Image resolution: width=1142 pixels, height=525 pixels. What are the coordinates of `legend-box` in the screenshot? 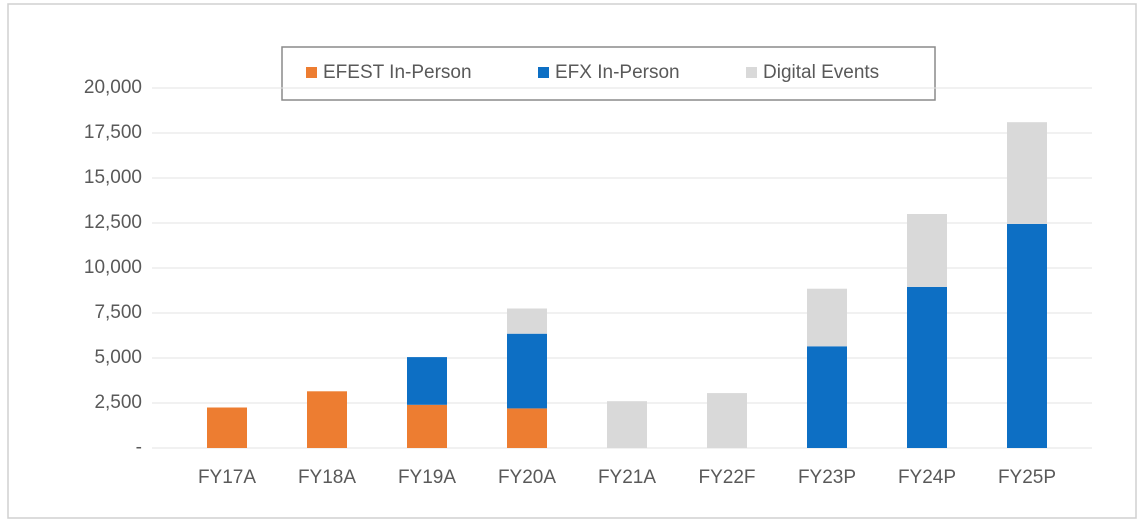 It's located at (608, 73).